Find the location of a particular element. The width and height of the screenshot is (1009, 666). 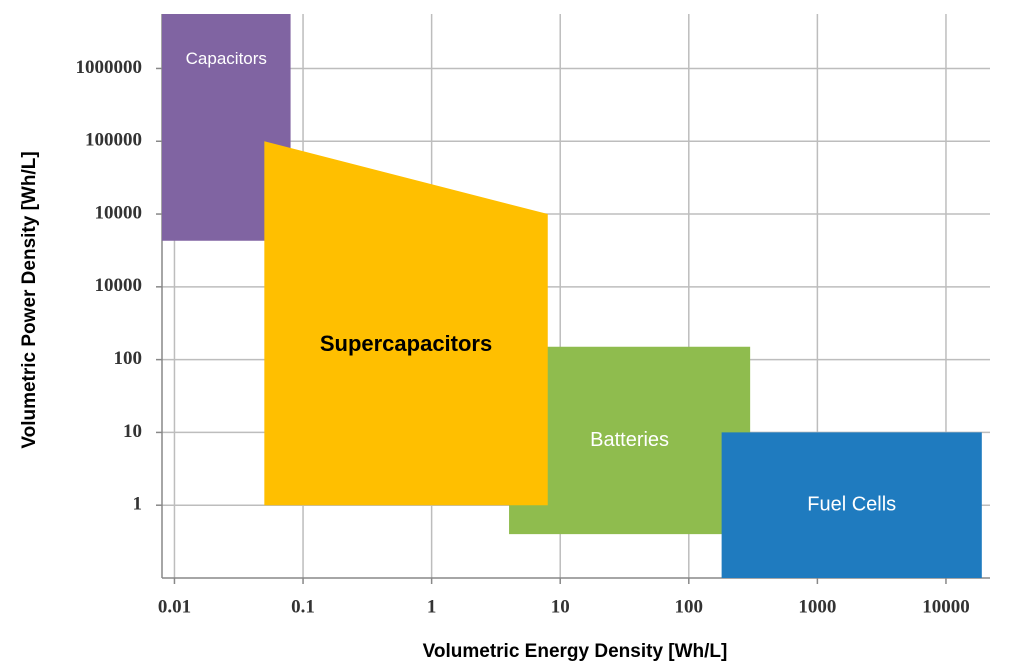

x-tick-label: 1000 is located at coordinates (817, 606).